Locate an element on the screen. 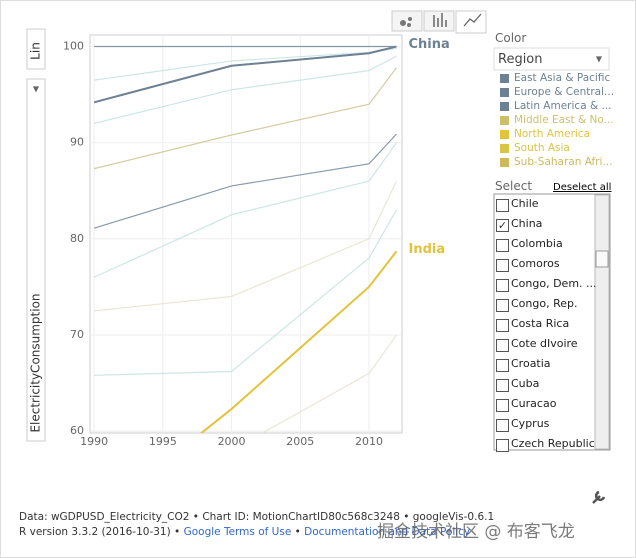  country-label: Curacao is located at coordinates (534, 403).